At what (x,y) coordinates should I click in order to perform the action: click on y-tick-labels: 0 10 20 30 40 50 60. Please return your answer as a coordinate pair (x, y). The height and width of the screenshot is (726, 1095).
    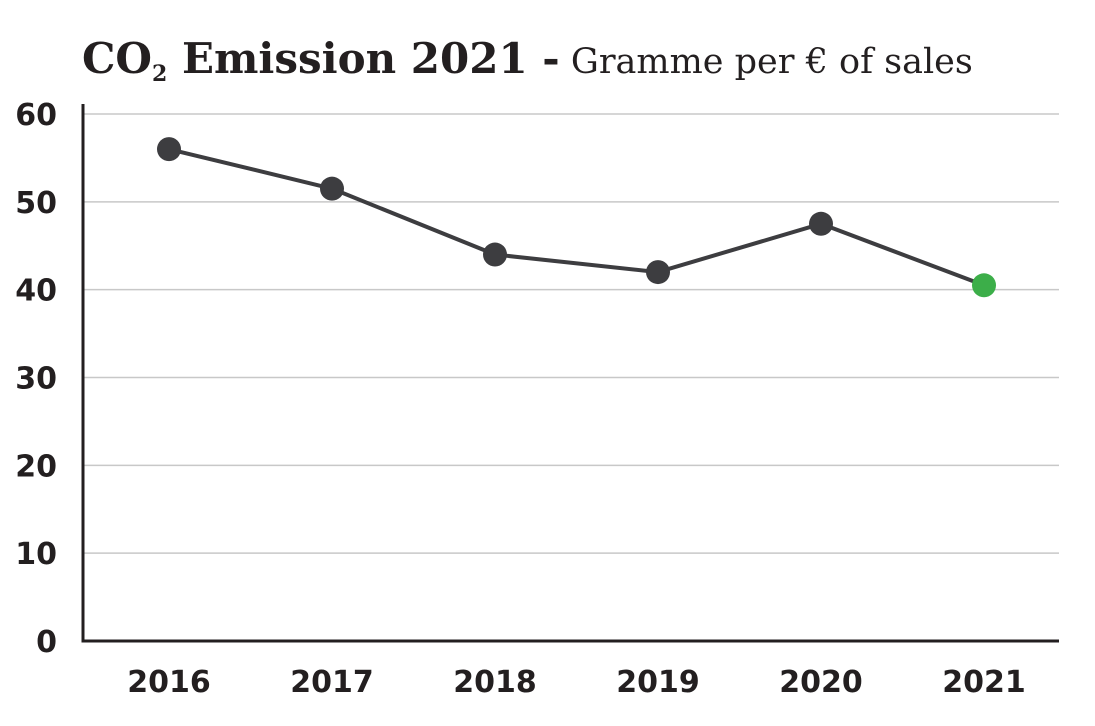
    Looking at the image, I should click on (36, 379).